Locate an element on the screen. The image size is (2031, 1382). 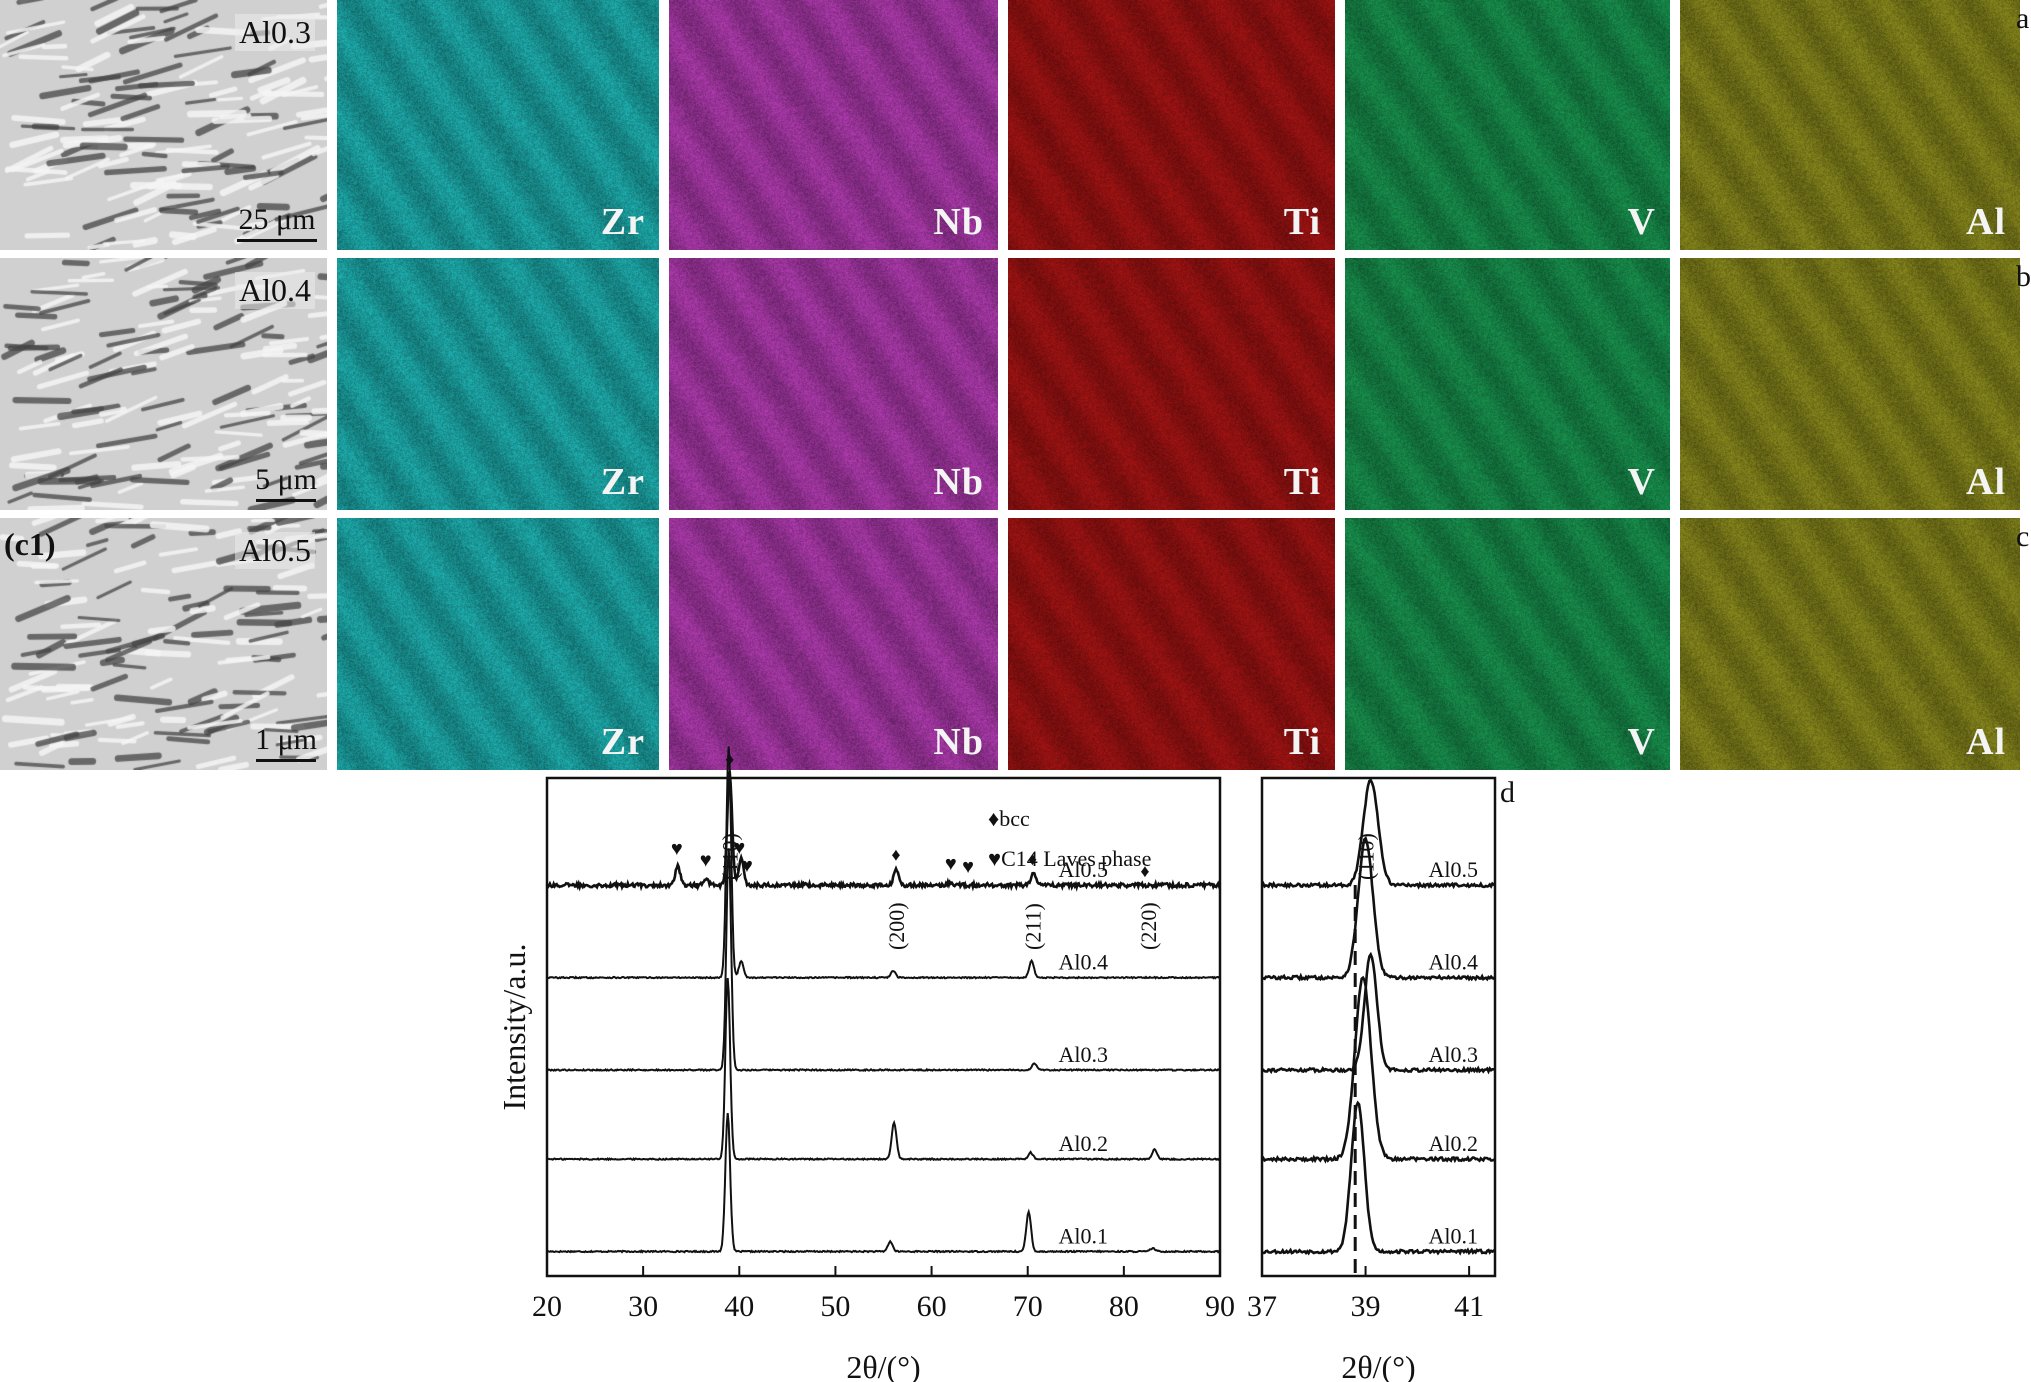
row-letter: b is located at coordinates (2023, 276).